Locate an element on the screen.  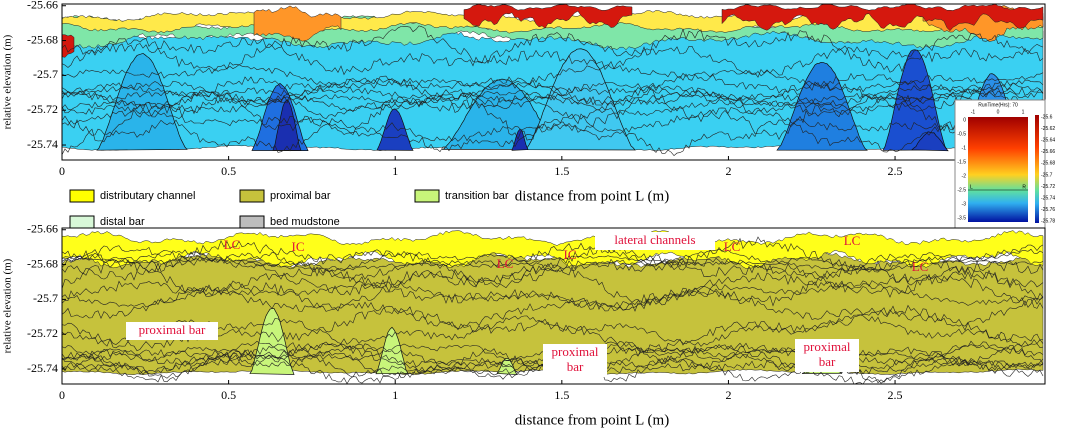
legend-label: bed mudstone is located at coordinates (305, 222).